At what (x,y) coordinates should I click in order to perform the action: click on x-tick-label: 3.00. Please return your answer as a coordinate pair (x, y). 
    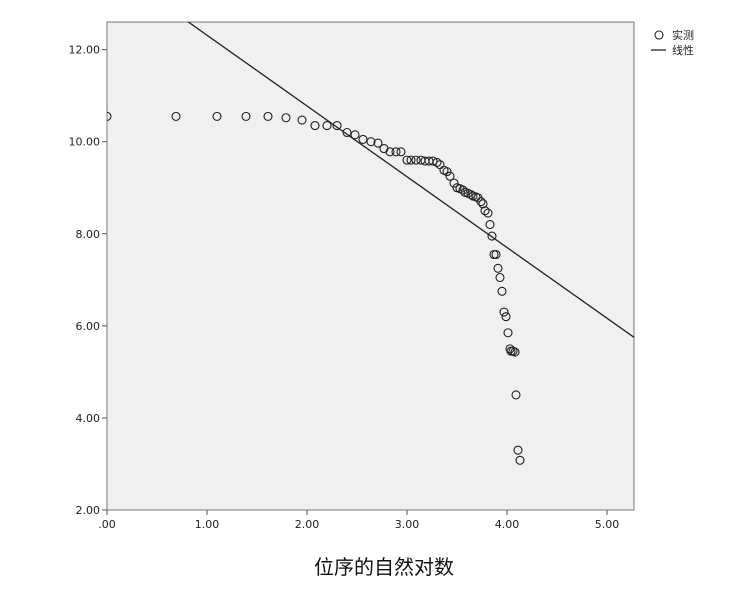
    Looking at the image, I should click on (407, 524).